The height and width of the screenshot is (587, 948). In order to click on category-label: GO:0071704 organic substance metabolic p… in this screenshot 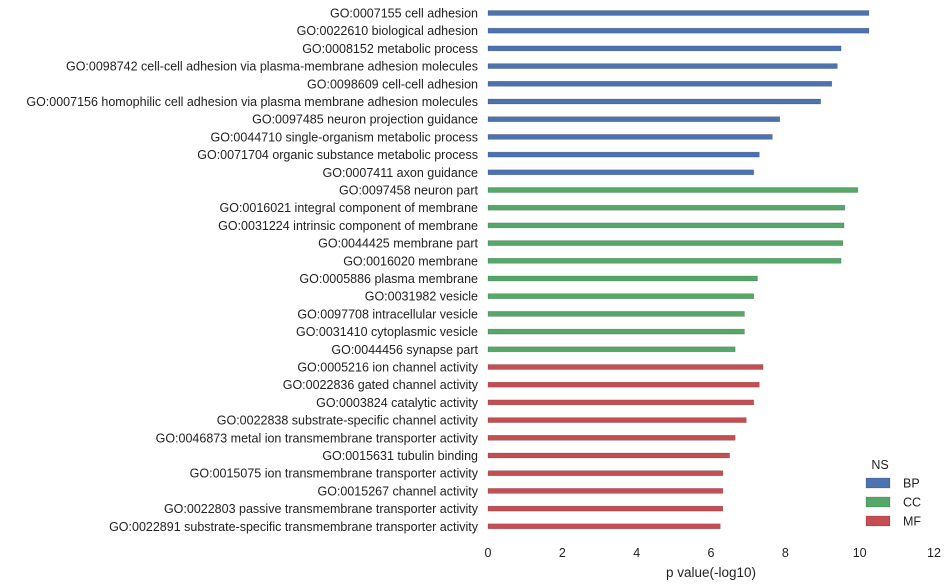, I will do `click(337, 155)`.